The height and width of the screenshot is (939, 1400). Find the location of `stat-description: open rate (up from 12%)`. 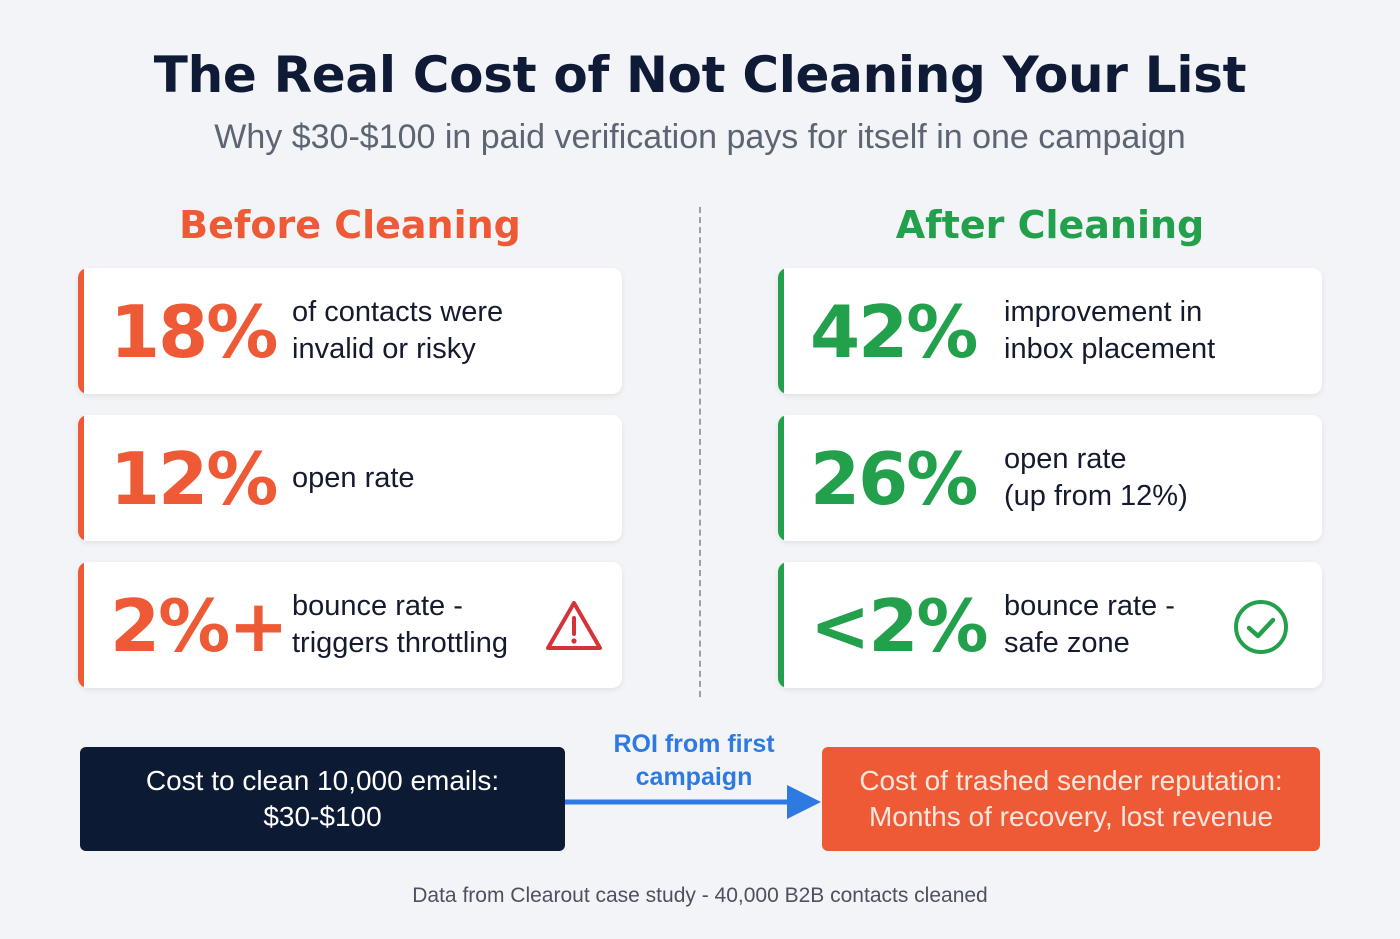

stat-description: open rate (up from 12%) is located at coordinates (1096, 477).